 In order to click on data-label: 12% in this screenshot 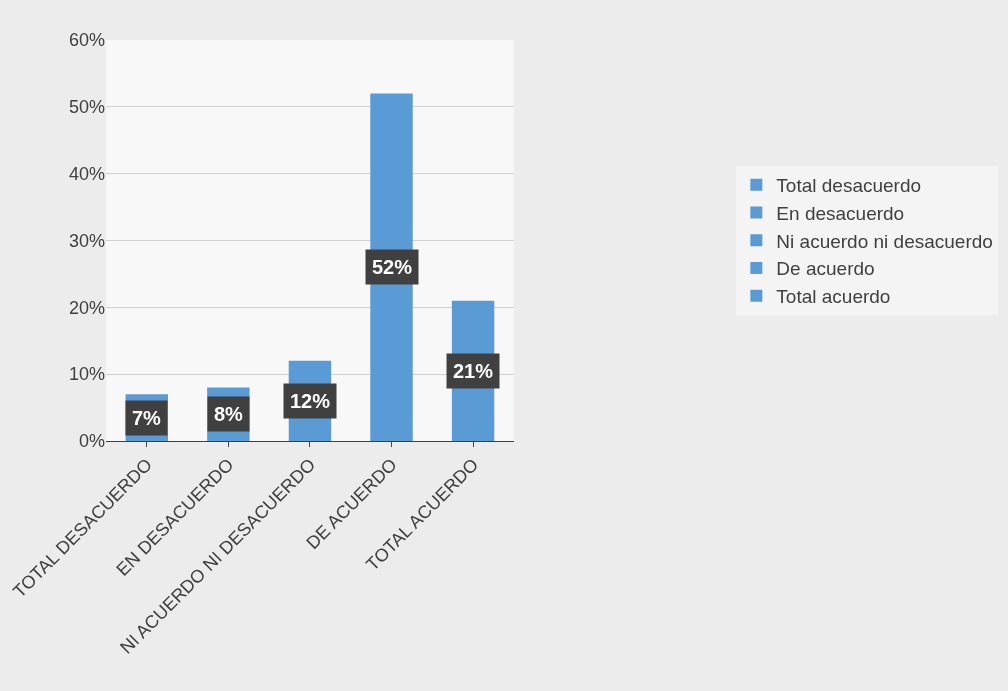, I will do `click(310, 401)`.